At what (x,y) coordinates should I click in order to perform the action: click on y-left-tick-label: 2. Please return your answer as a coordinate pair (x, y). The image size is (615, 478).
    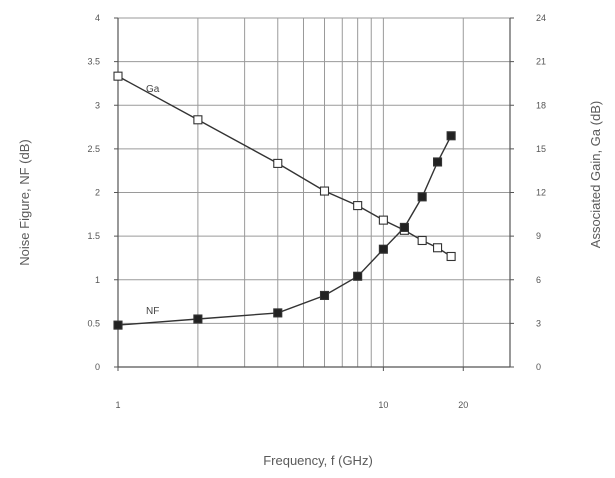
    Looking at the image, I should click on (97, 193).